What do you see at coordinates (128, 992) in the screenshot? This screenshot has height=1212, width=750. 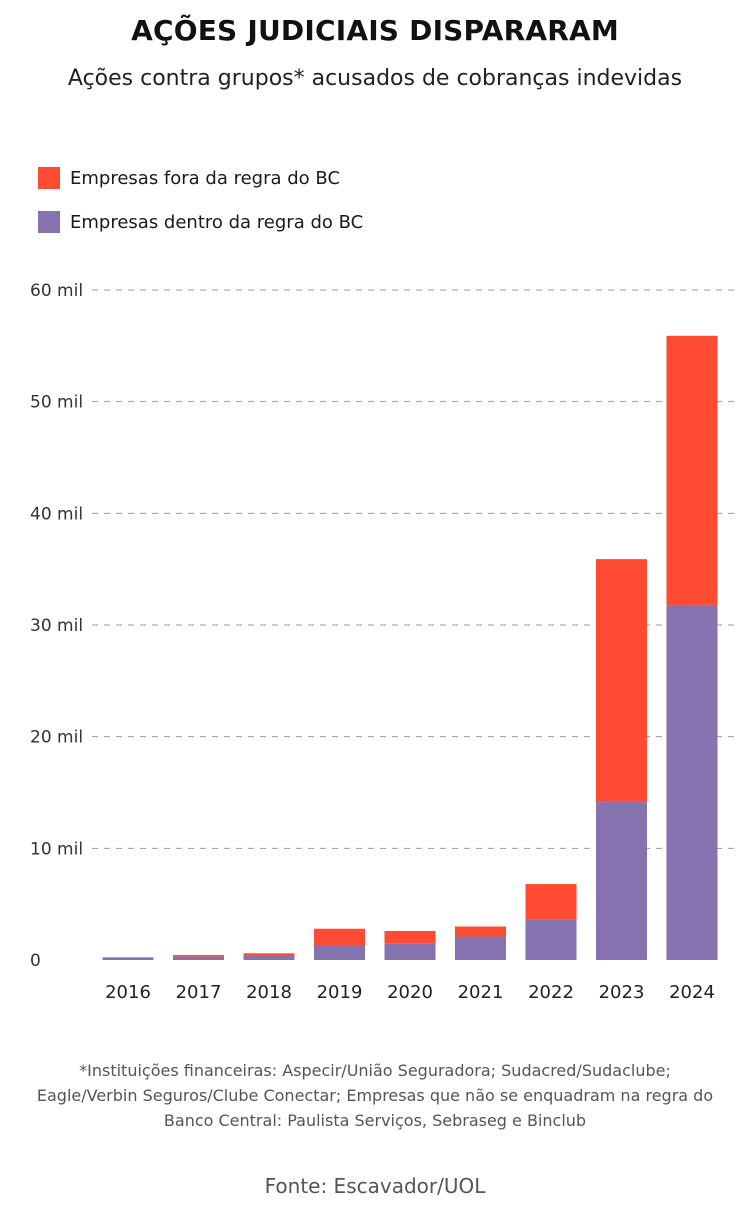 I see `x-tick-label: 2016` at bounding box center [128, 992].